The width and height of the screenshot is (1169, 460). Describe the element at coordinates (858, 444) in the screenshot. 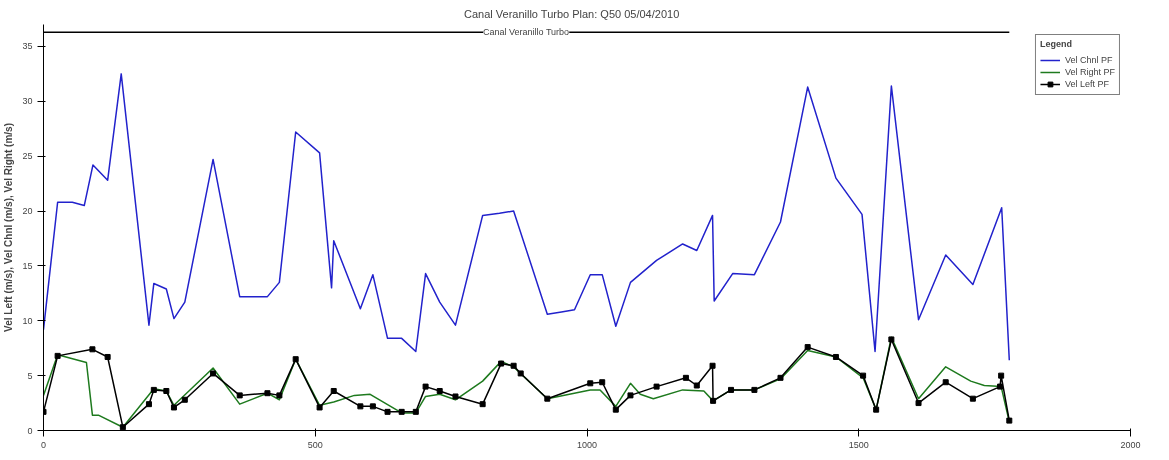

I see `x-tick-label: 1500` at that location.